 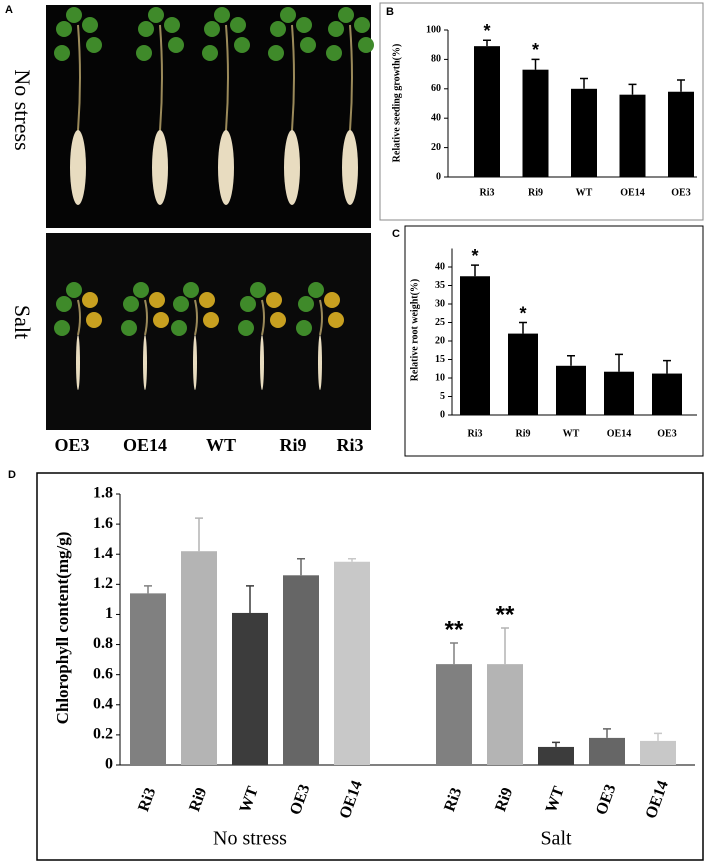 What do you see at coordinates (250, 839) in the screenshot?
I see `group-label: No stress` at bounding box center [250, 839].